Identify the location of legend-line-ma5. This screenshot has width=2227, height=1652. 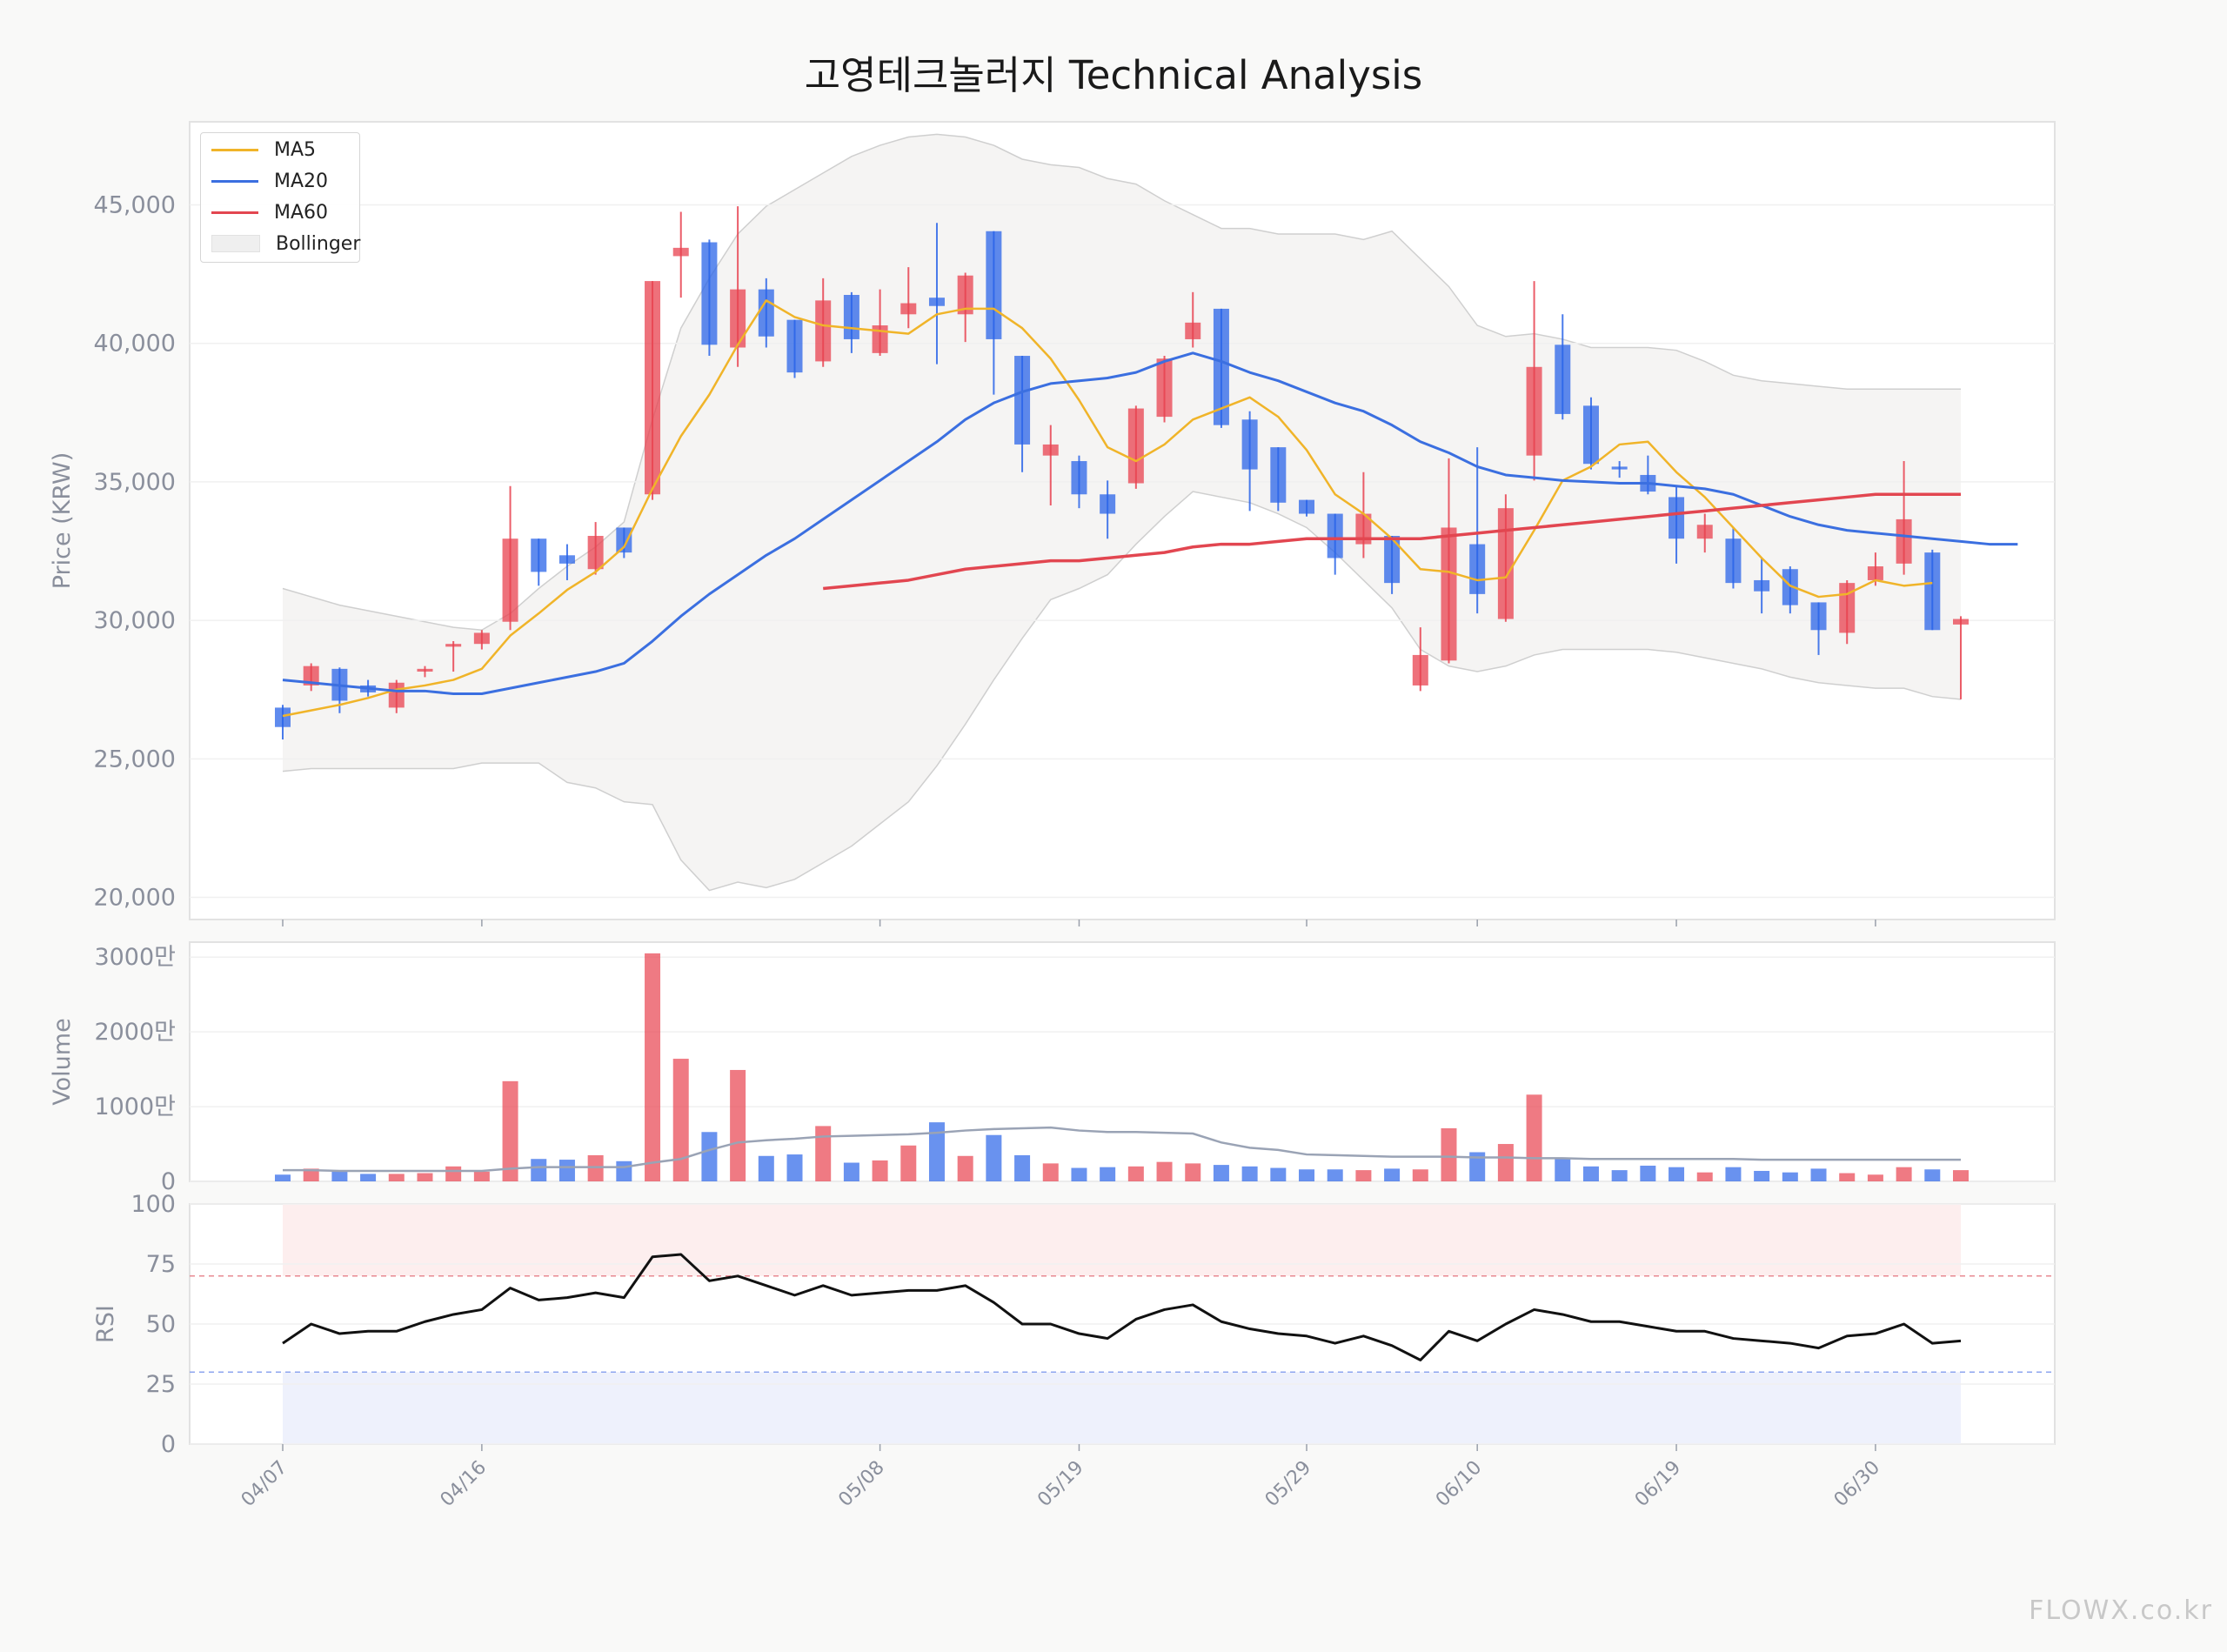
(234, 149).